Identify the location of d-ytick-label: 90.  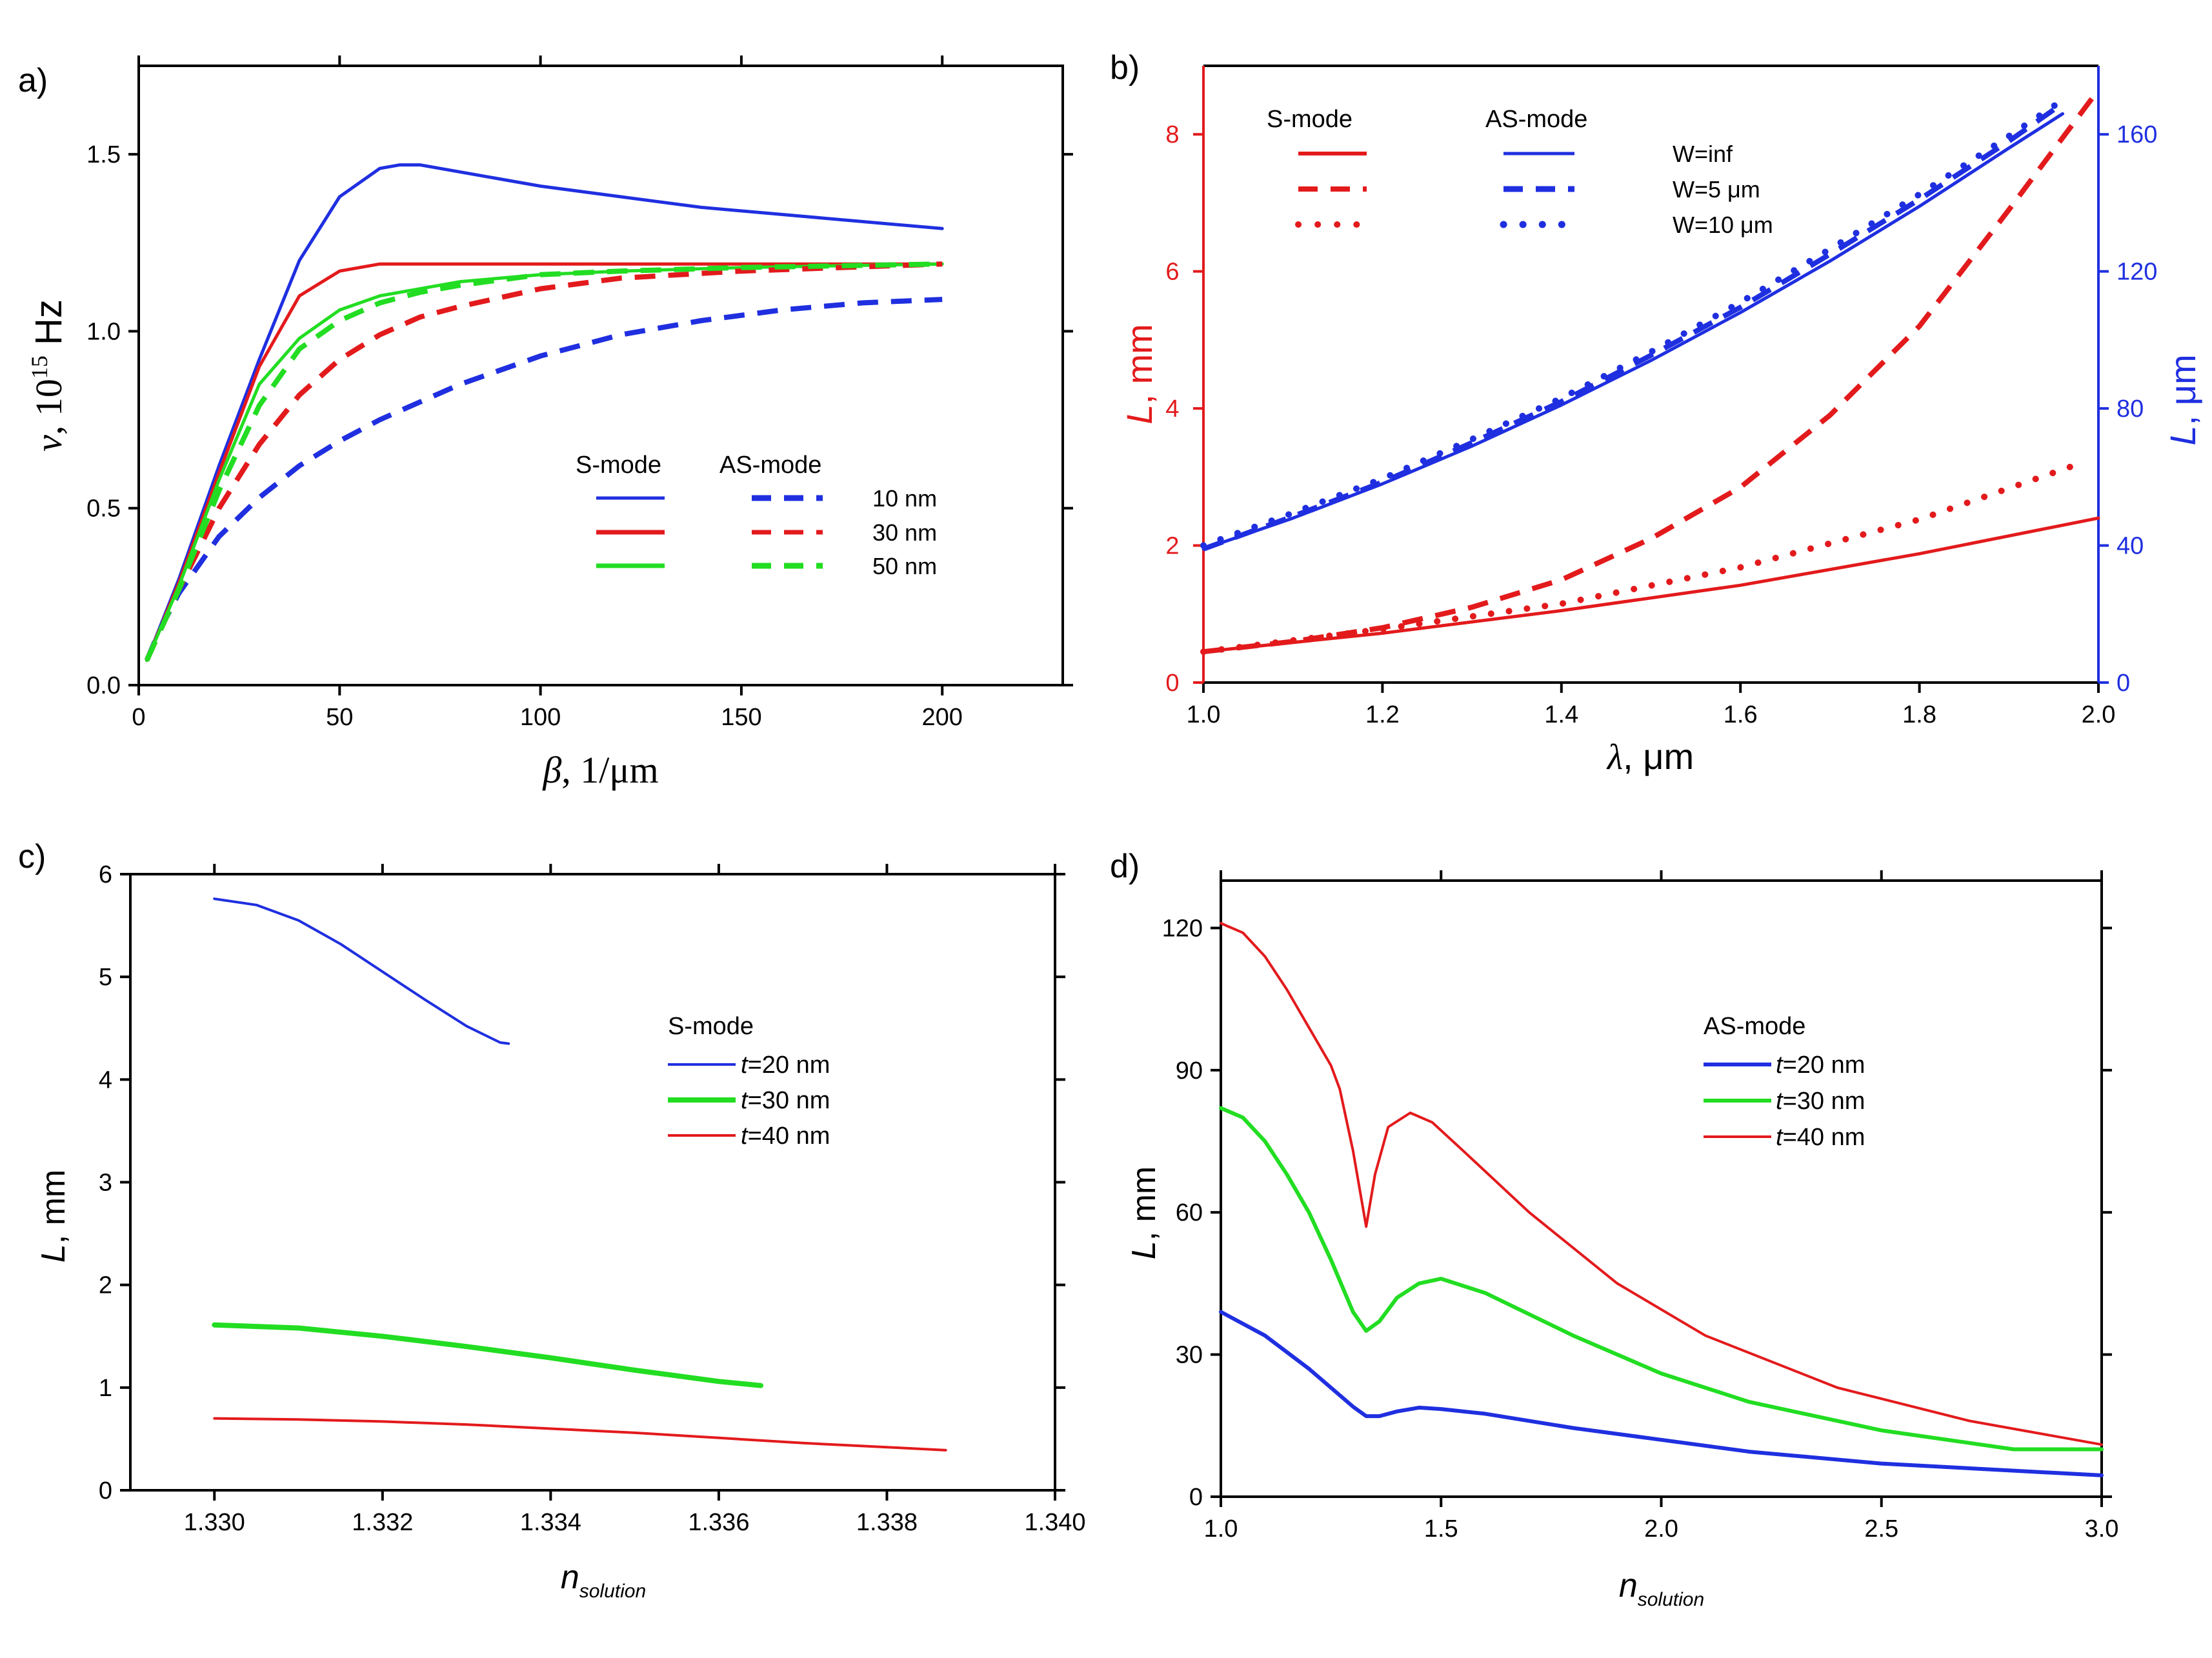
(1189, 1071).